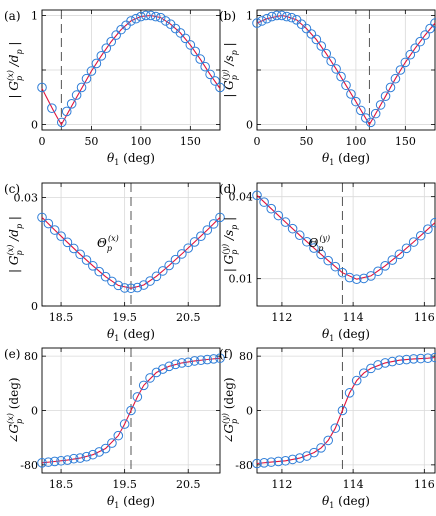  What do you see at coordinates (12, 16) in the screenshot?
I see `panel-label: (a)` at bounding box center [12, 16].